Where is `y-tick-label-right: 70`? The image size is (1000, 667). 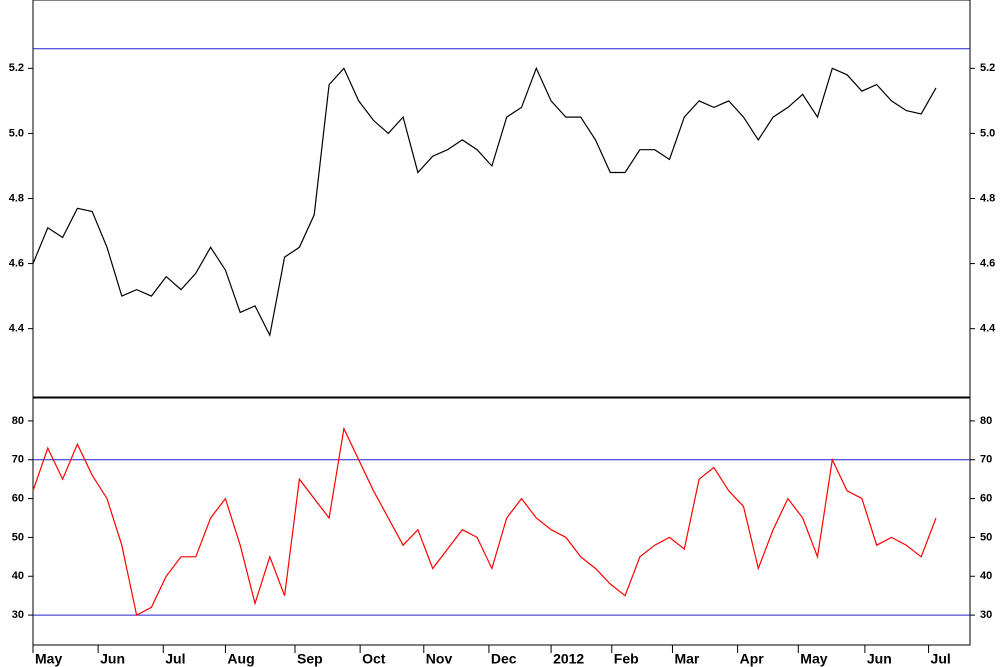 y-tick-label-right: 70 is located at coordinates (986, 460).